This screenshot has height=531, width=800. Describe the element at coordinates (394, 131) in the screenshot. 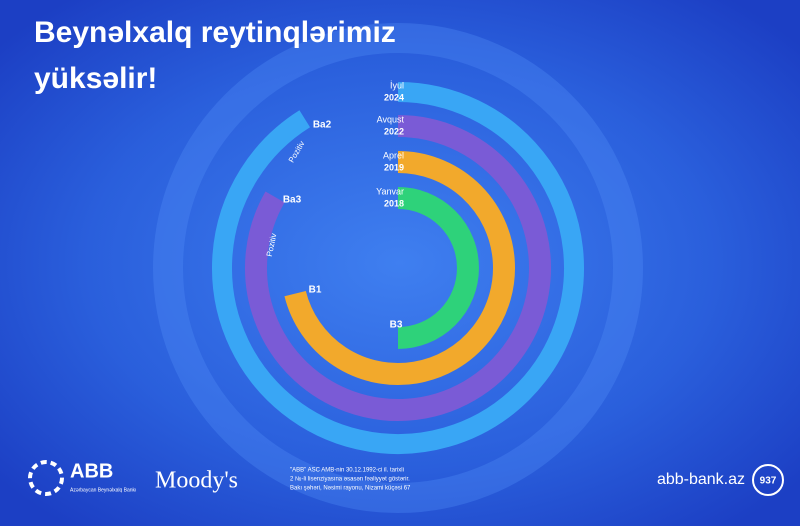

I see `ring-year: 2022` at that location.